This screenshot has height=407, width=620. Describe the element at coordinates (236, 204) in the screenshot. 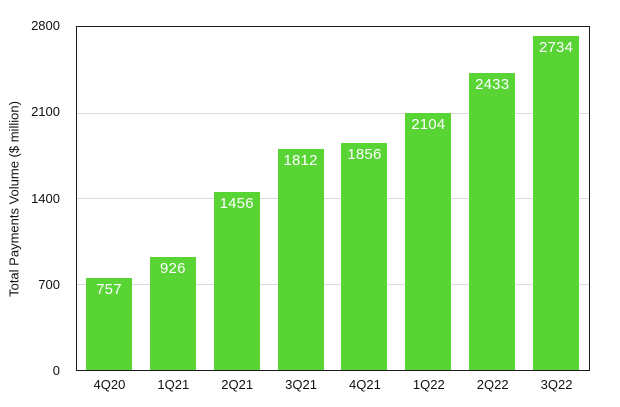

I see `bar-value-label: 1456` at that location.